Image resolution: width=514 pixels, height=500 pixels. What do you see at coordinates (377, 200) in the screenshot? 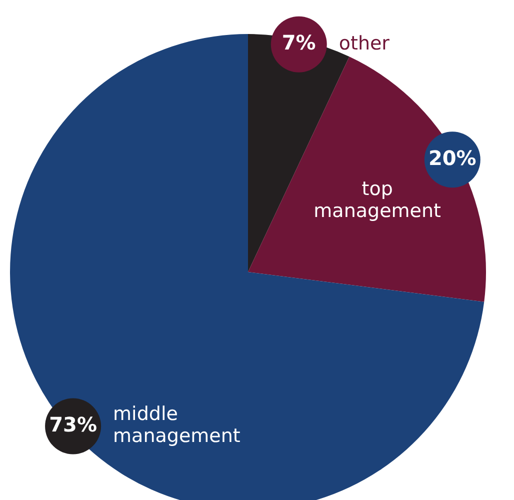
I see `slice-label: top management` at bounding box center [377, 200].